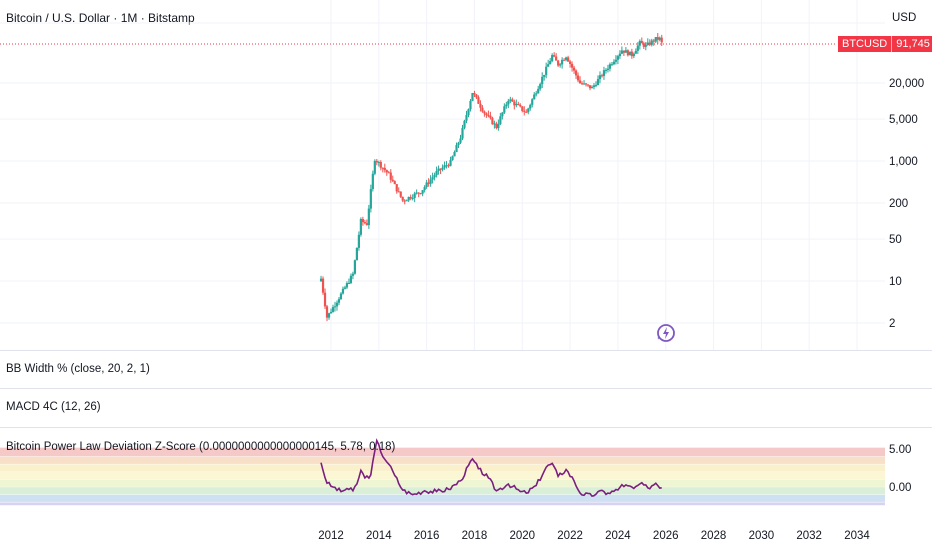 The width and height of the screenshot is (932, 550). Describe the element at coordinates (665, 333) in the screenshot. I see `lightning-icon` at that location.